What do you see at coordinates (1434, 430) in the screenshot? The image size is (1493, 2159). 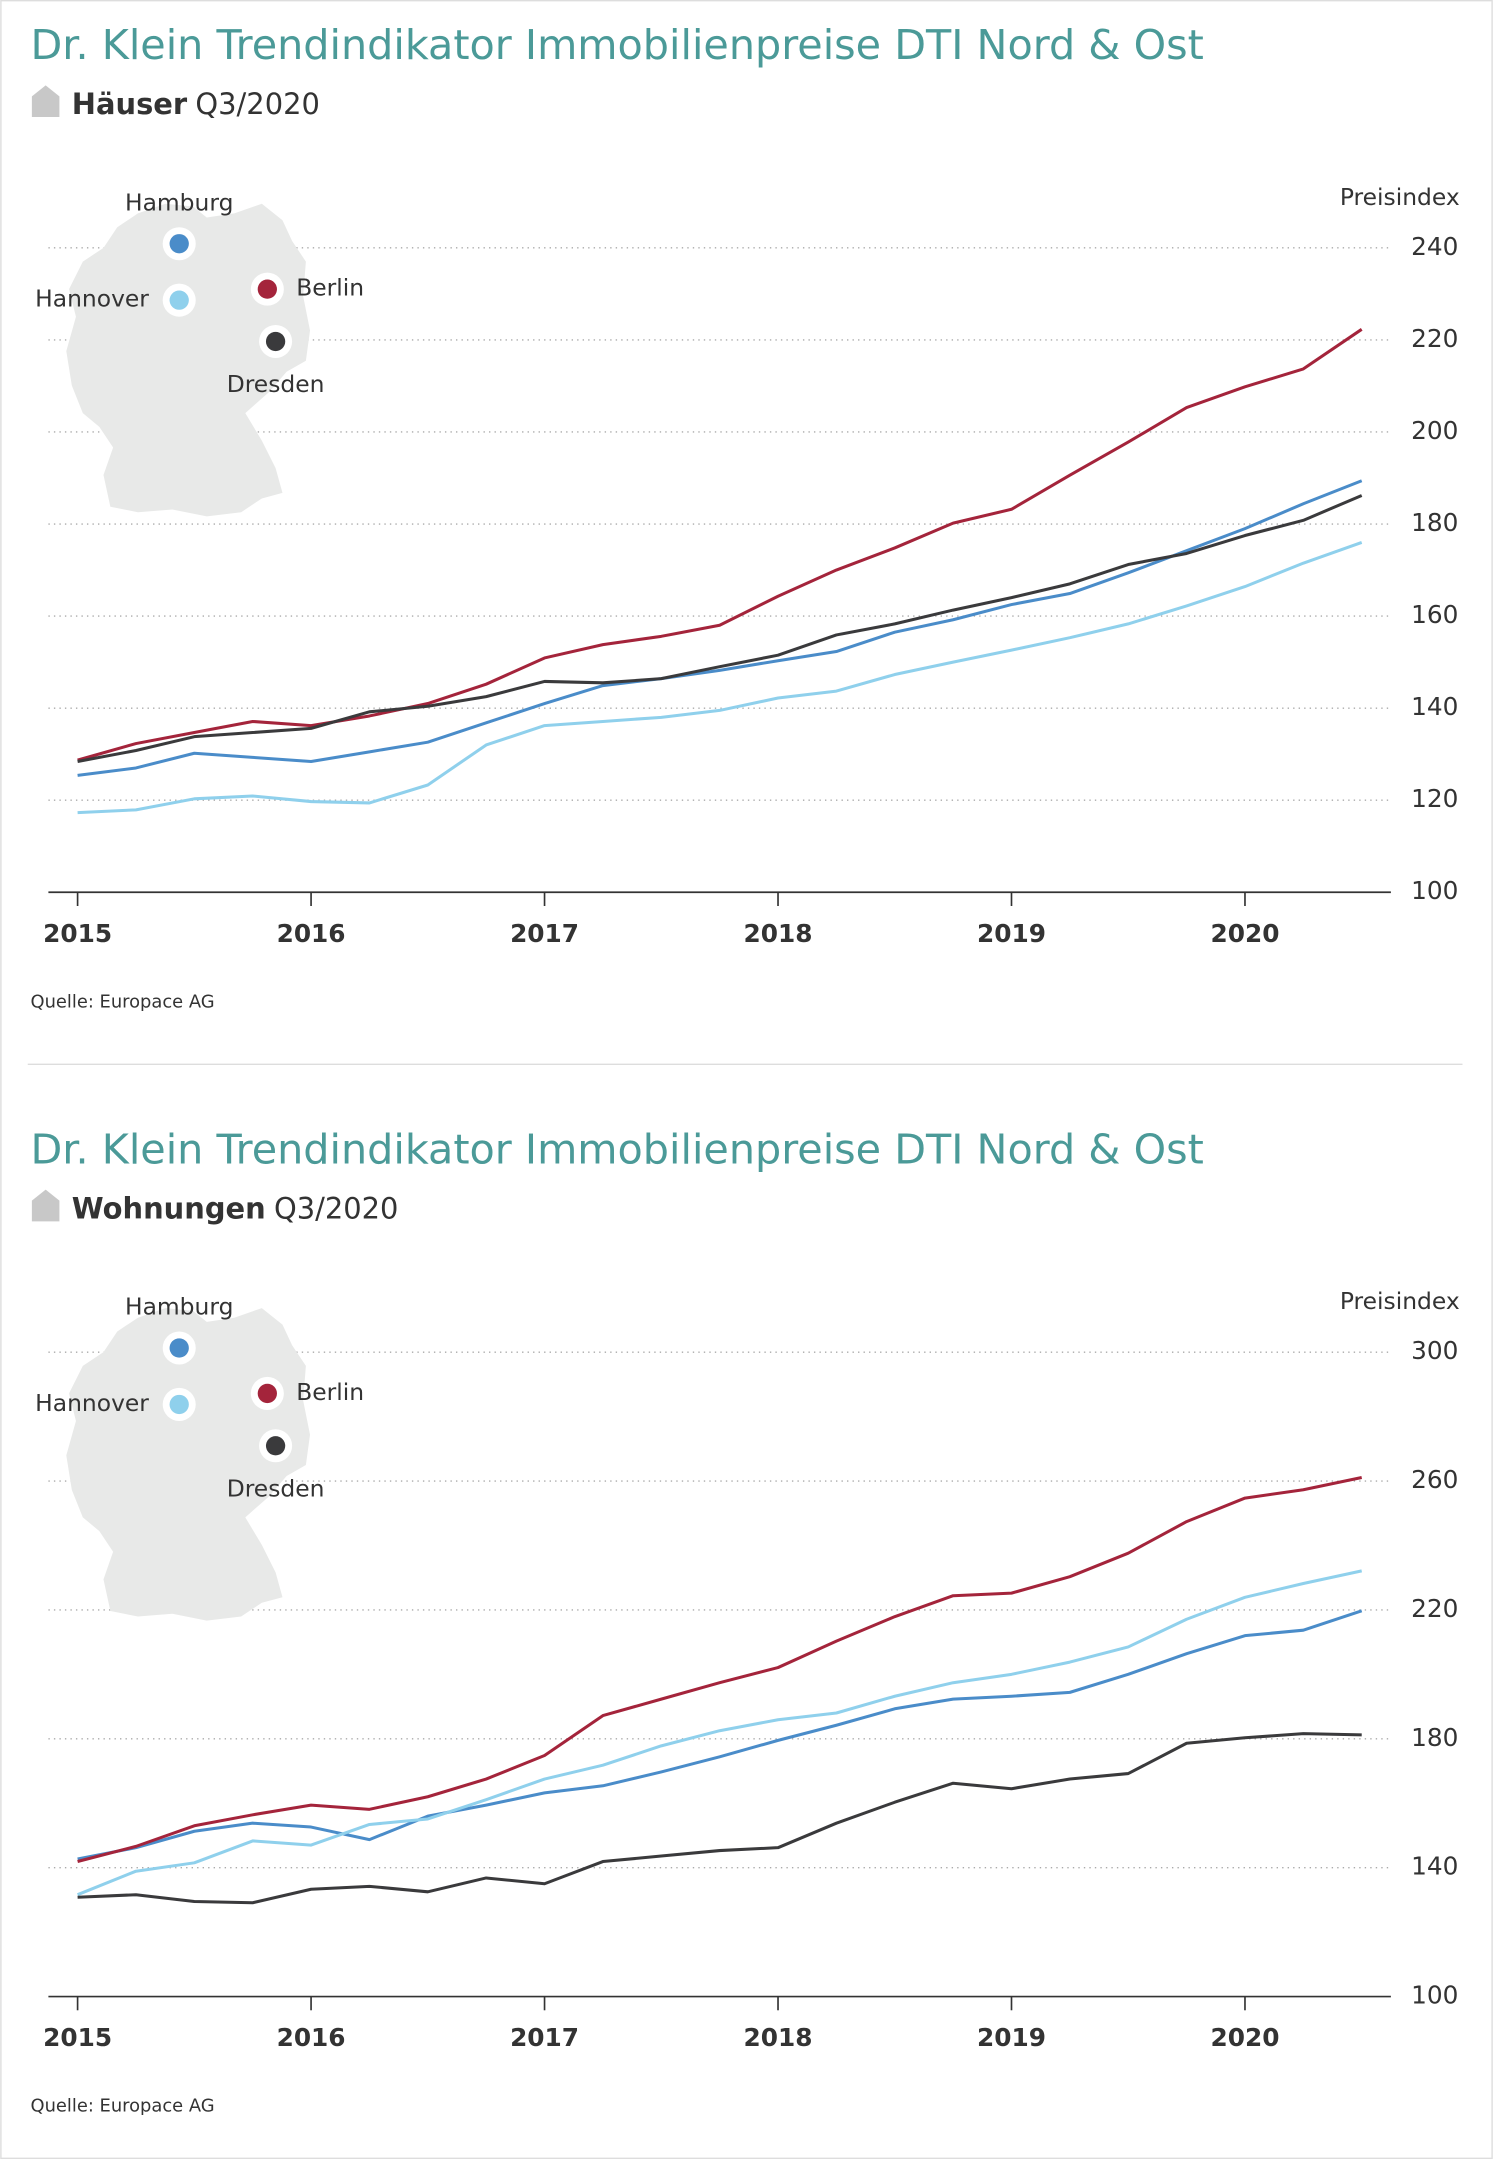 I see `y-tick-label: 200` at bounding box center [1434, 430].